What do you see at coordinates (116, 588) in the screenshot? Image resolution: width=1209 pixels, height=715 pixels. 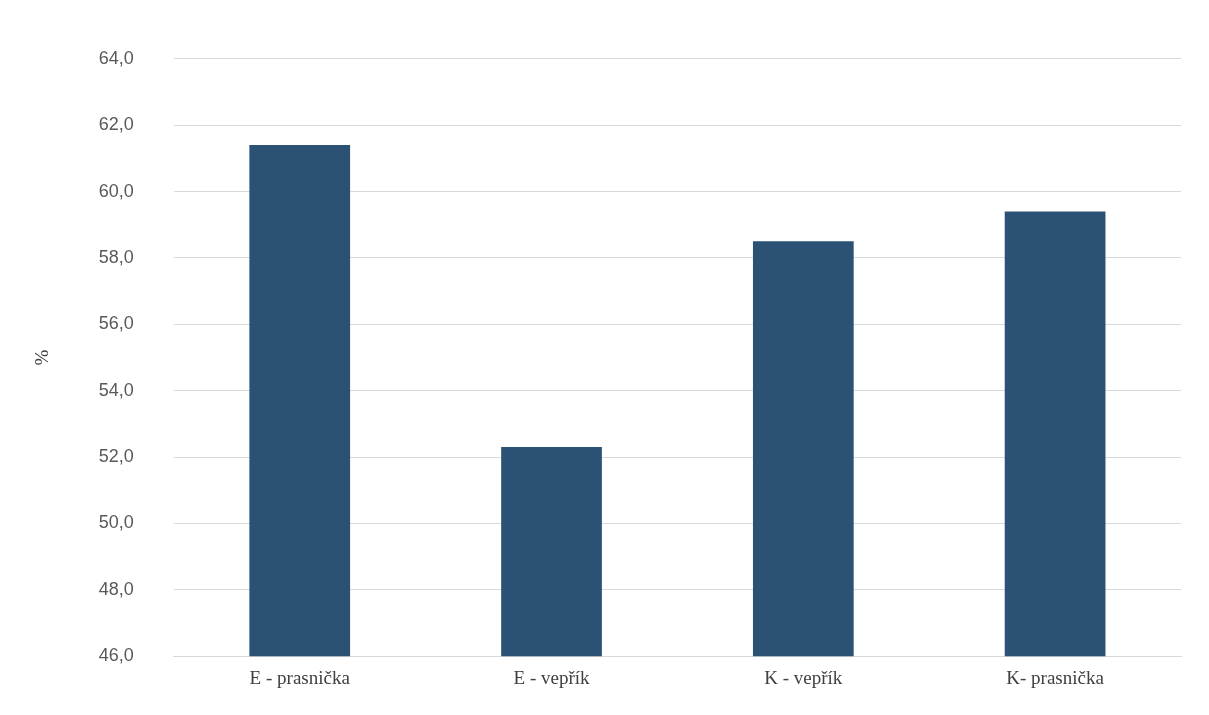 I see `y-tick-label: 48,0` at bounding box center [116, 588].